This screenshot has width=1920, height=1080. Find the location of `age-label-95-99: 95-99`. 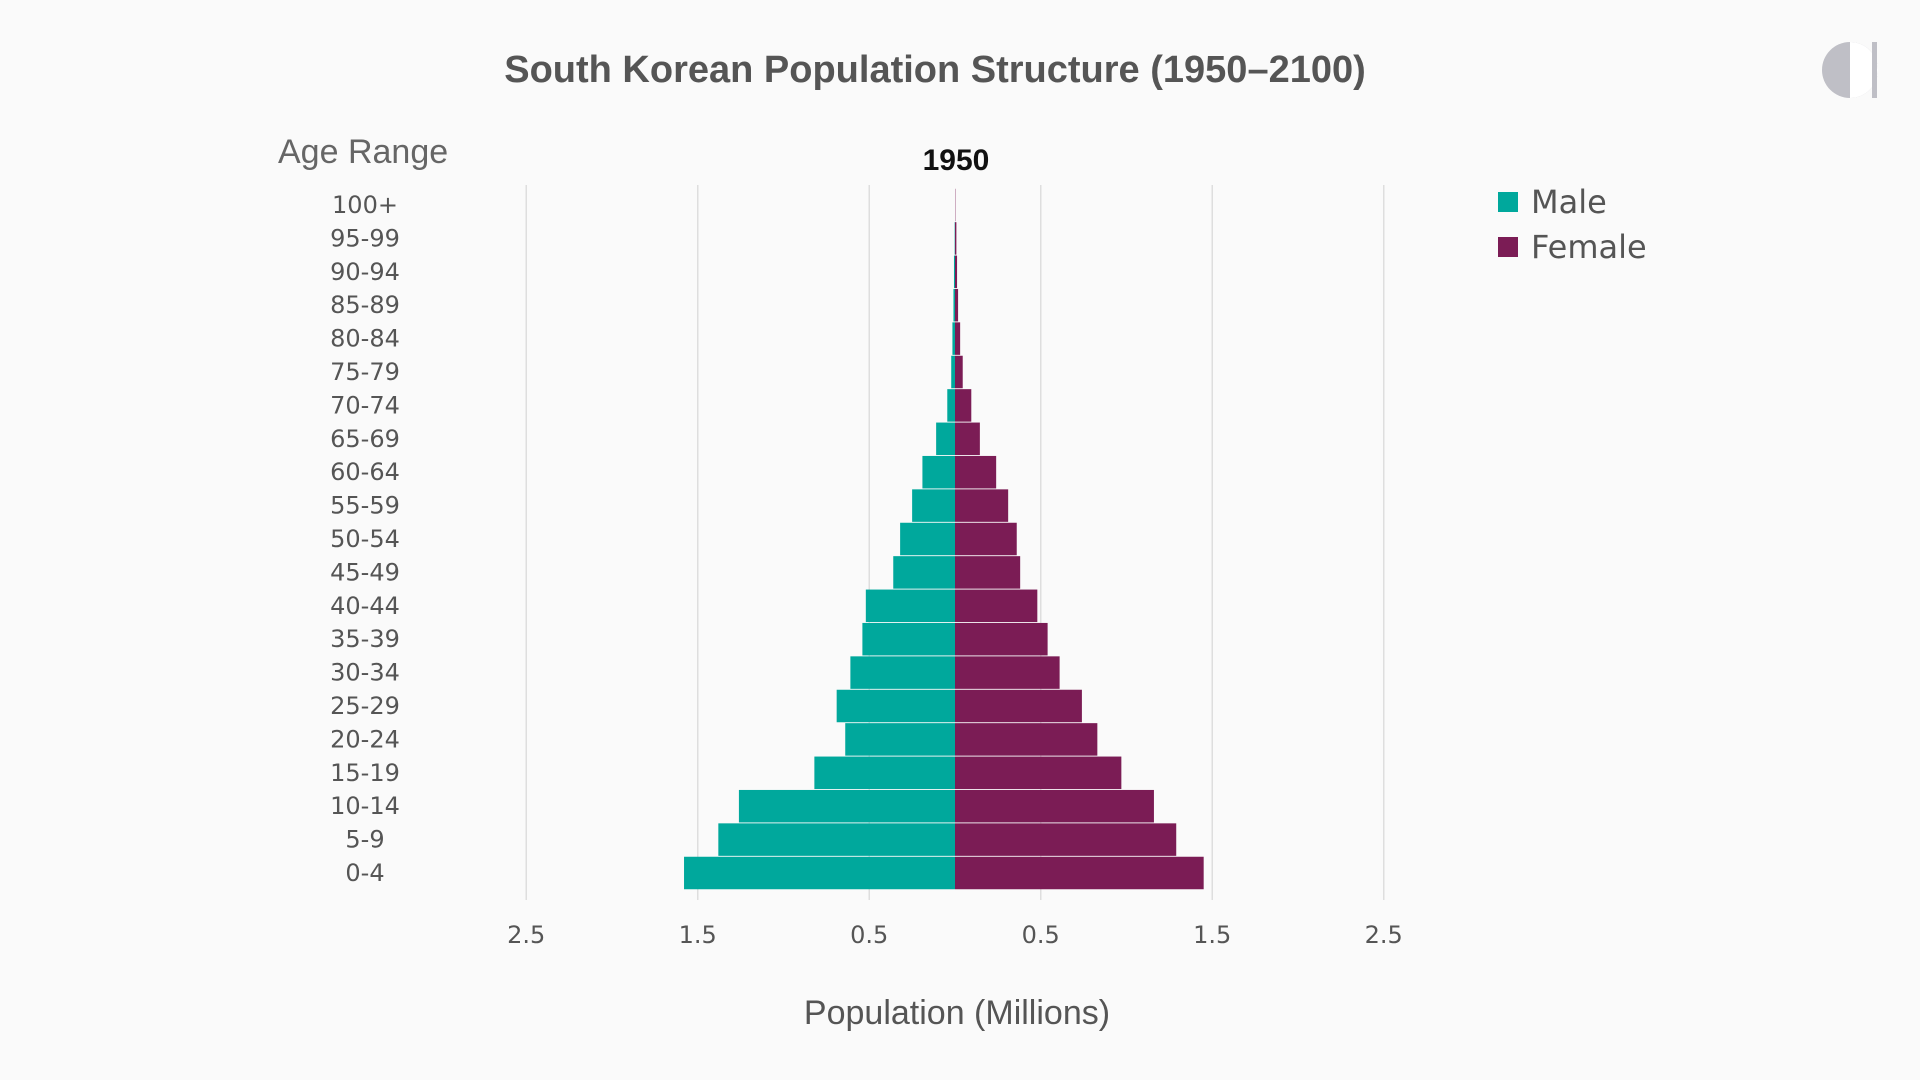

age-label-95-99: 95-99 is located at coordinates (365, 238).